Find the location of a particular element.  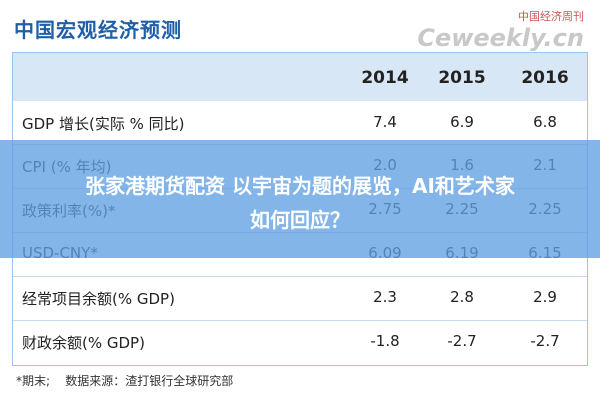

cell-value: 2.3 is located at coordinates (385, 297).